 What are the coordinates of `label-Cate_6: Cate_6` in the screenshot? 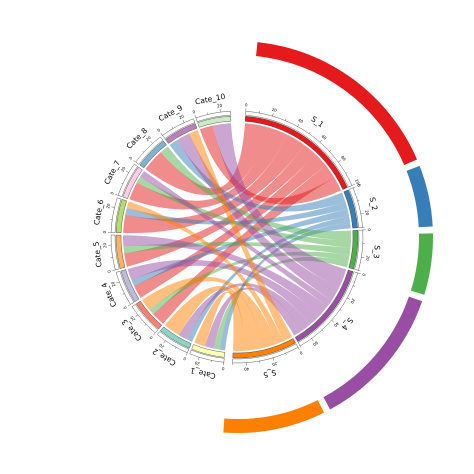 It's located at (98, 212).